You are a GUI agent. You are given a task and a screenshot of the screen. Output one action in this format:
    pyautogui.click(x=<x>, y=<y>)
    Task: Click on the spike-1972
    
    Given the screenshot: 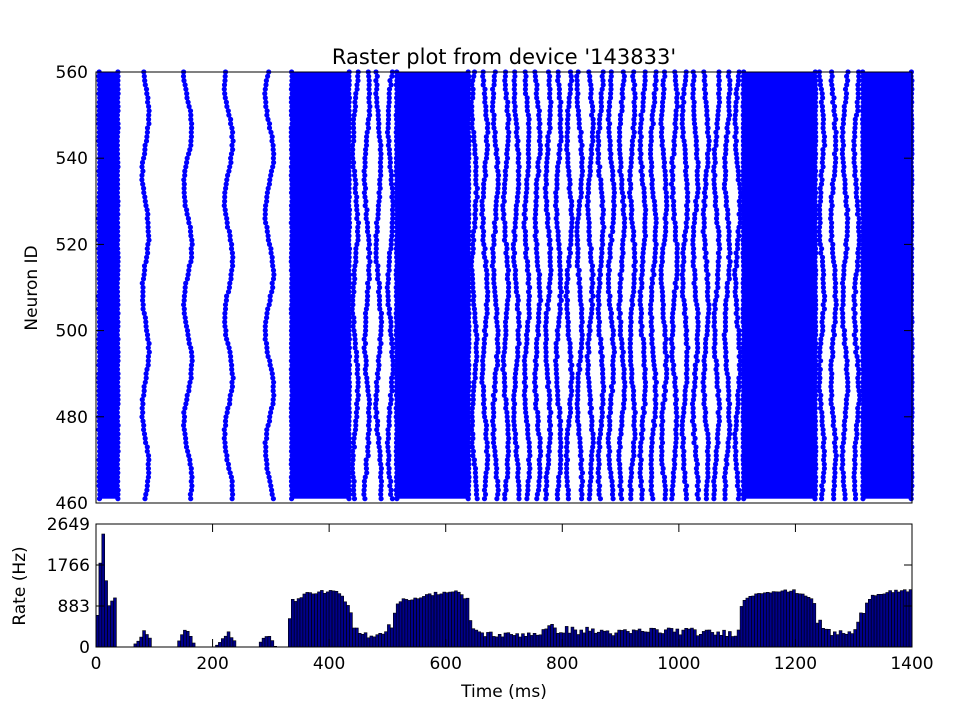 What is the action you would take?
    pyautogui.click(x=484, y=188)
    